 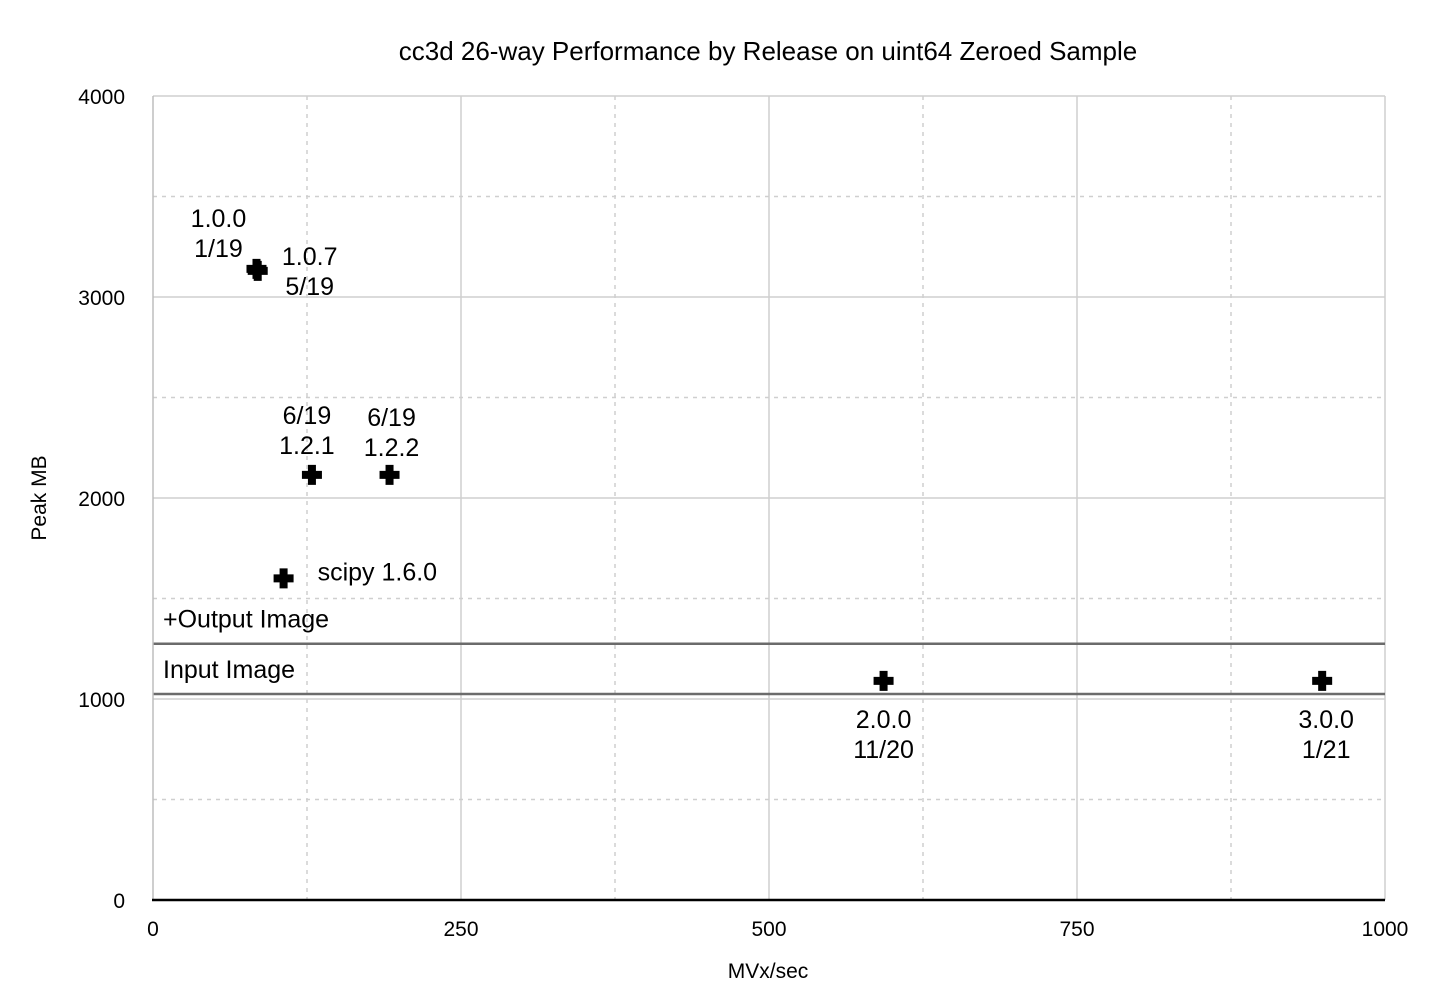 What do you see at coordinates (1326, 720) in the screenshot?
I see `data-label: 3.0.0` at bounding box center [1326, 720].